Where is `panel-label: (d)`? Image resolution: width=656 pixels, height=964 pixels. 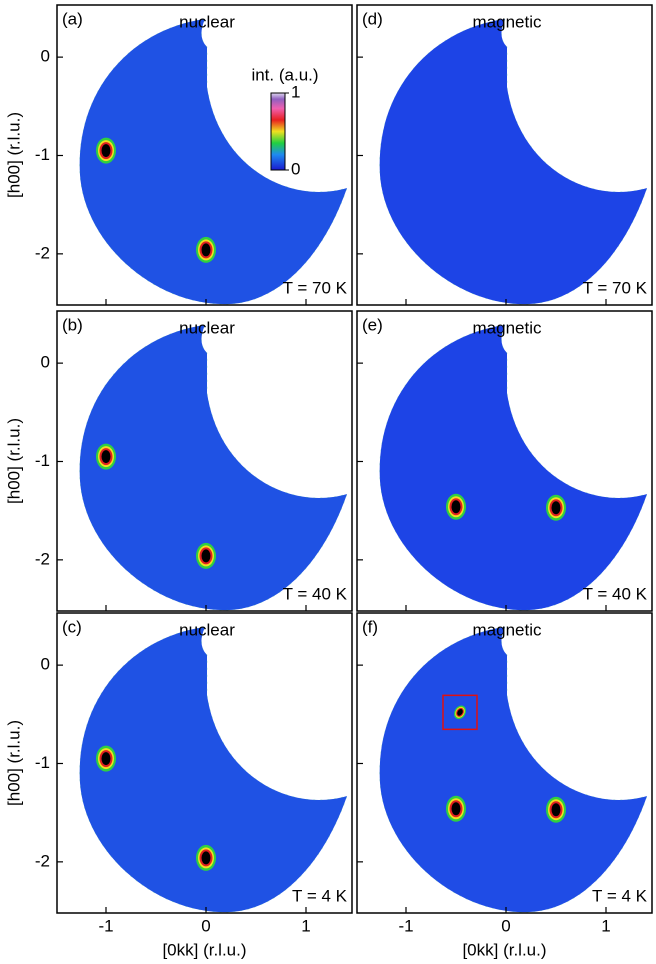
panel-label: (d) is located at coordinates (372, 18).